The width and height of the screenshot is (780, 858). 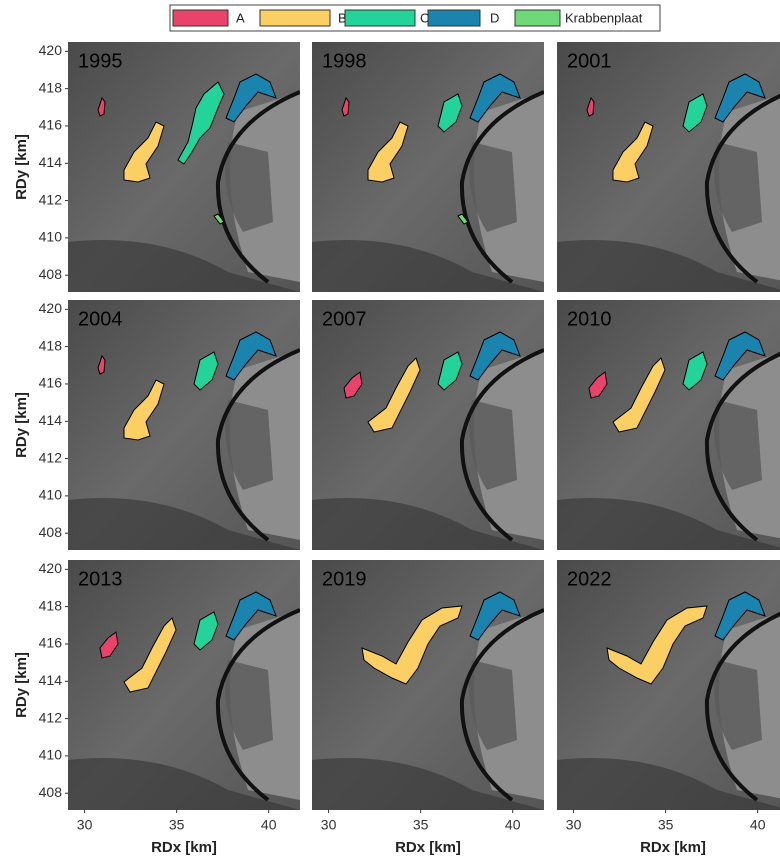 I want to click on year-label: 1998, so click(x=344, y=61).